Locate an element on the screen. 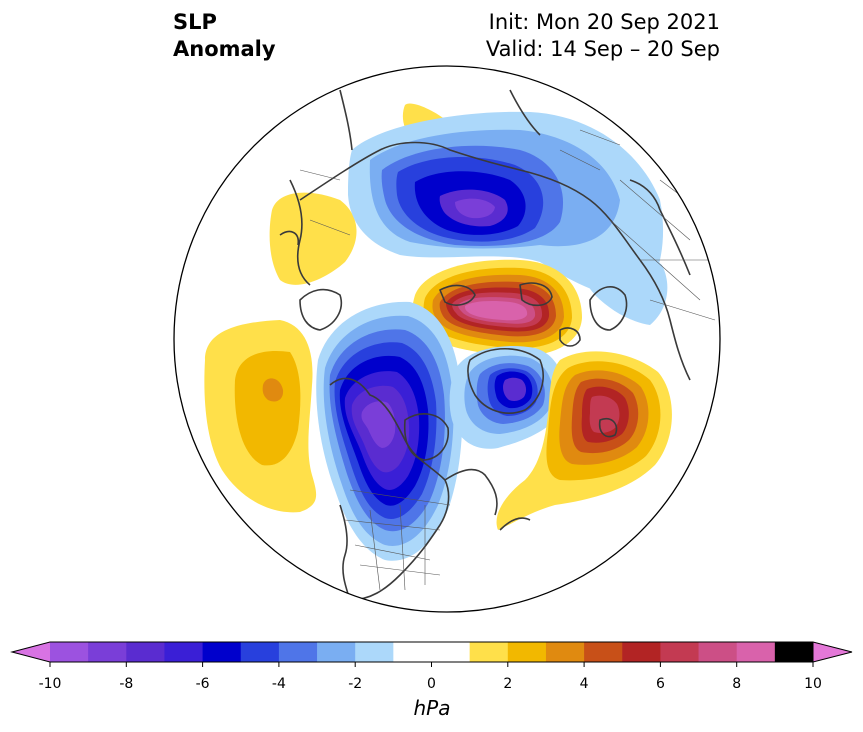  colorbar-extend-max is located at coordinates (832, 652).